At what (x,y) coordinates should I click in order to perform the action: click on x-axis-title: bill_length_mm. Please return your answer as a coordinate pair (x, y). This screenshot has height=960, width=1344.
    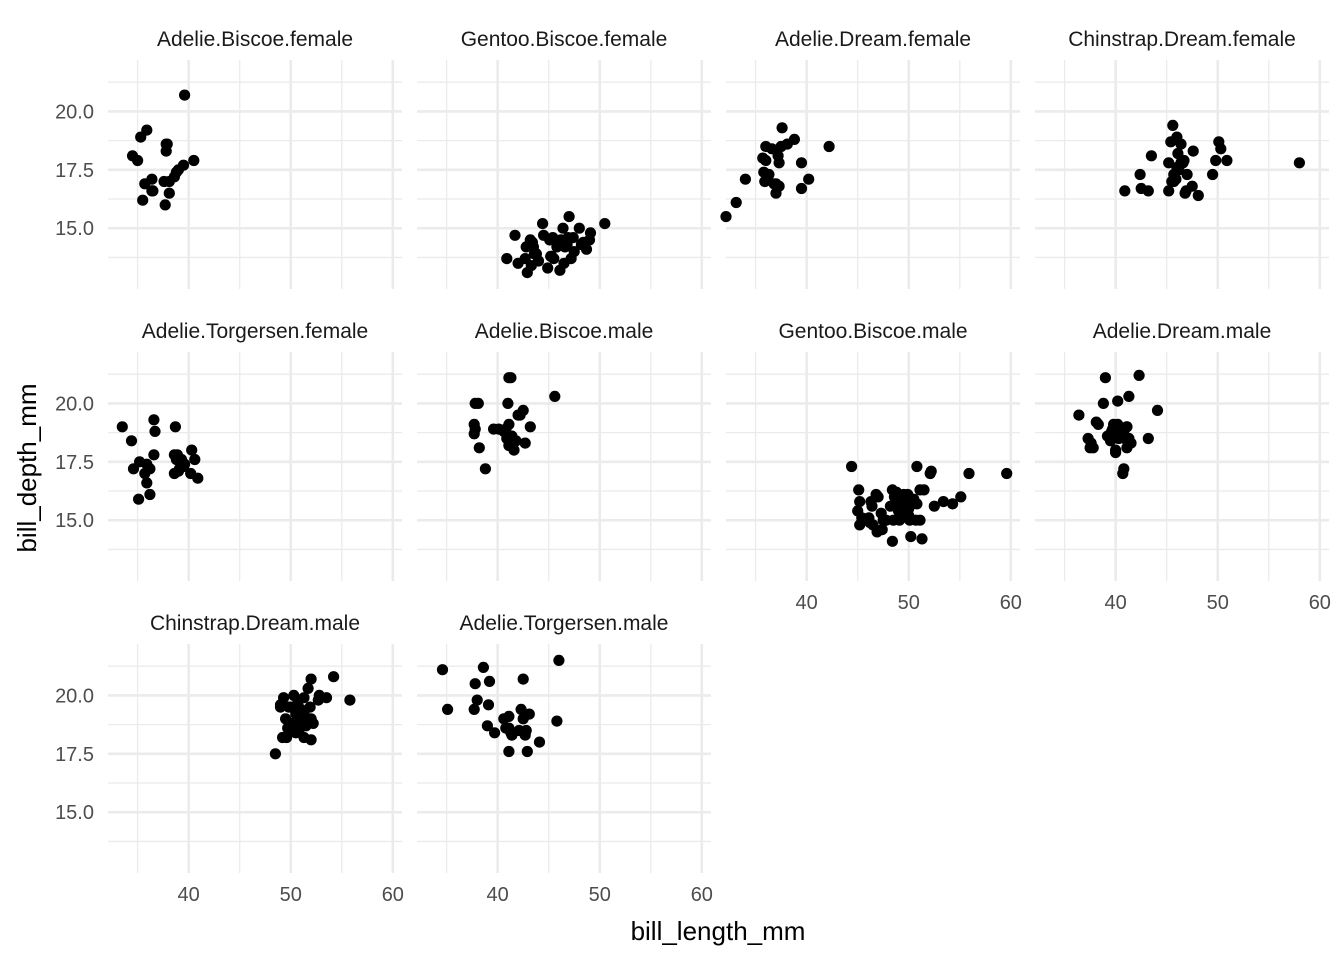
    Looking at the image, I should click on (718, 931).